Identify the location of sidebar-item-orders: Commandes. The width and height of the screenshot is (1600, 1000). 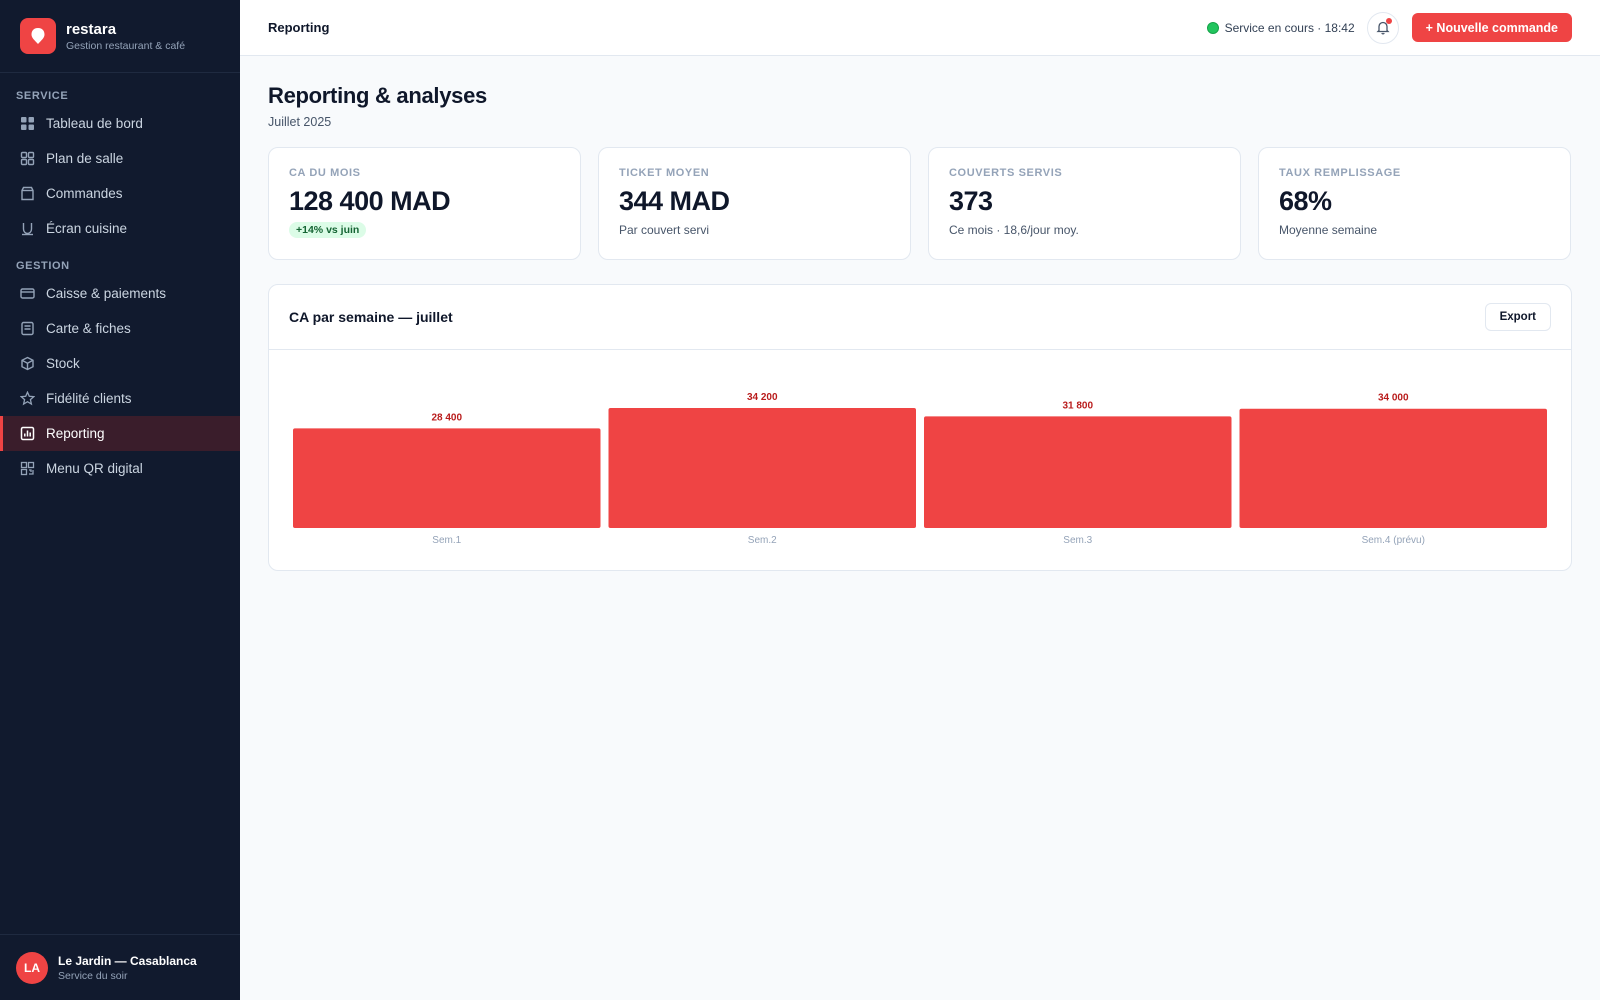
(120, 193).